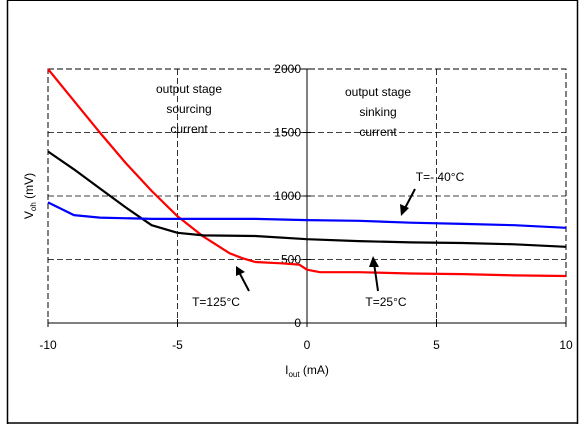  What do you see at coordinates (297, 323) in the screenshot?
I see `y-tick-label: 0` at bounding box center [297, 323].